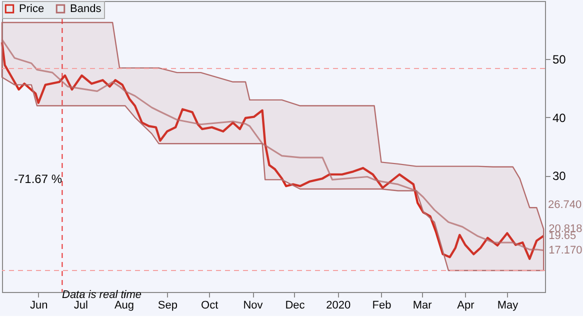  What do you see at coordinates (565, 250) in the screenshot?
I see `annotation: 17.170` at bounding box center [565, 250].